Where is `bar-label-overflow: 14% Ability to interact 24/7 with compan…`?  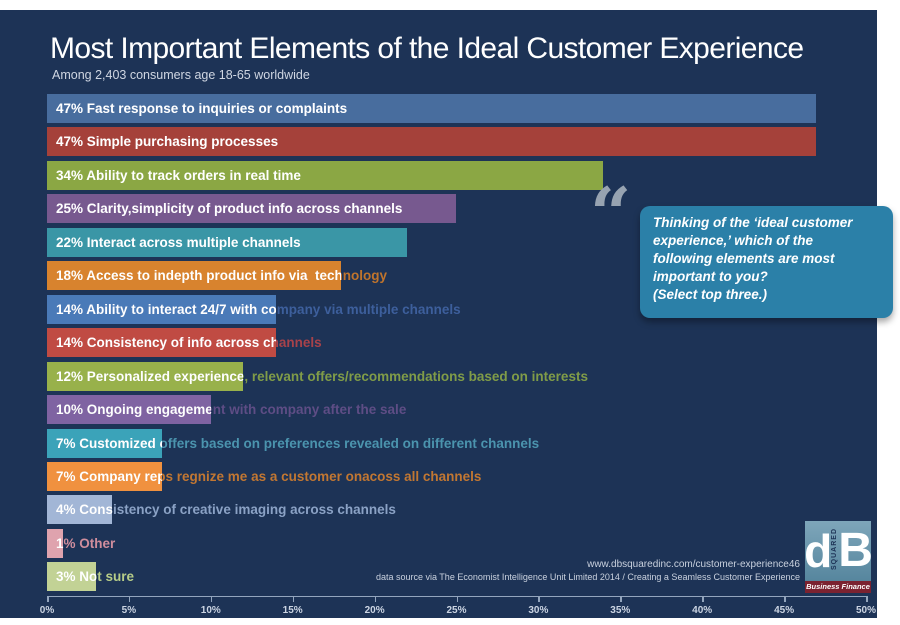
bar-label-overflow: 14% Ability to interact 24/7 with compan… is located at coordinates (258, 309).